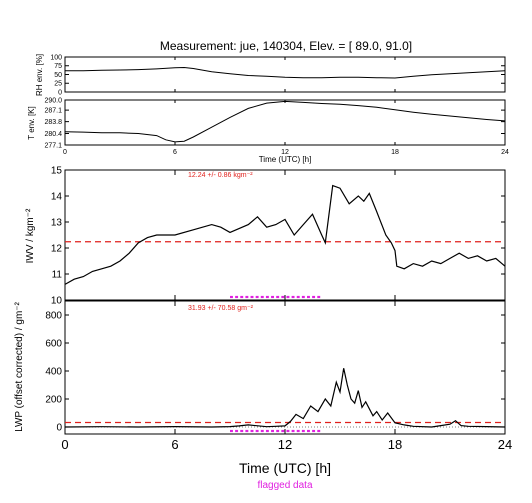 This screenshot has height=503, width=532. Describe the element at coordinates (285, 468) in the screenshot. I see `lwp-x-label: Time (UTC) [h]` at that location.